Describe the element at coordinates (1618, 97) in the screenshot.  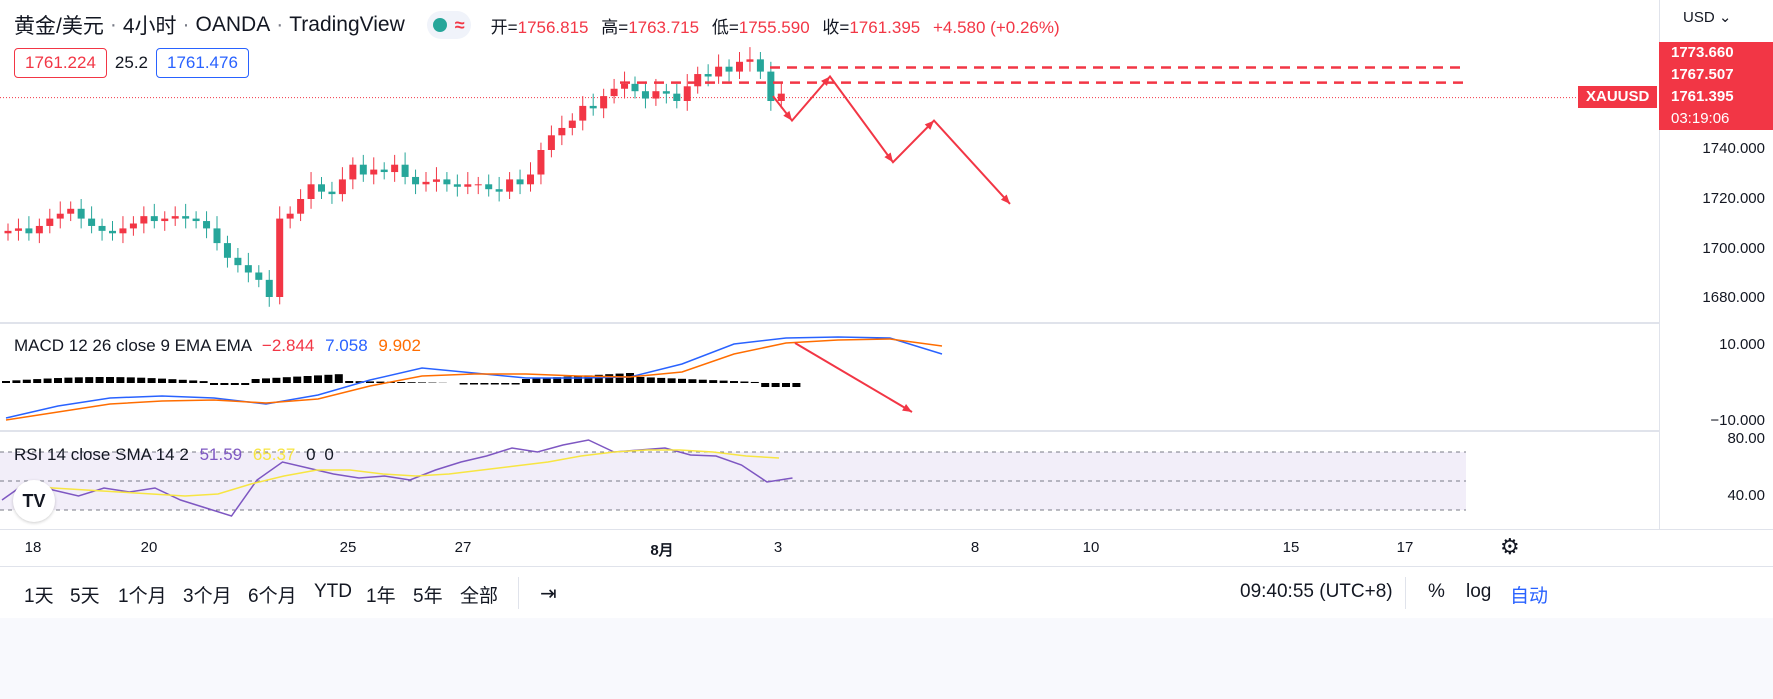
I see `symbol-tag: XAUUSD` at that location.